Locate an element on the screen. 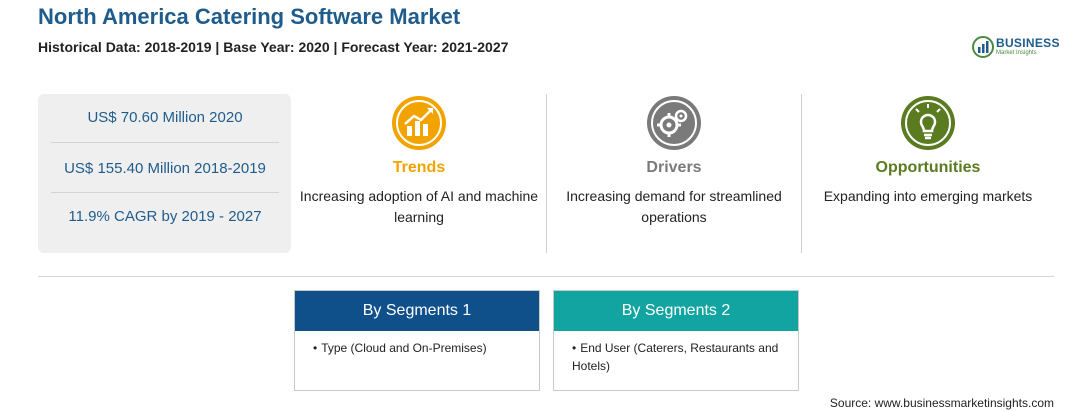  drivers-title: Drivers is located at coordinates (674, 167).